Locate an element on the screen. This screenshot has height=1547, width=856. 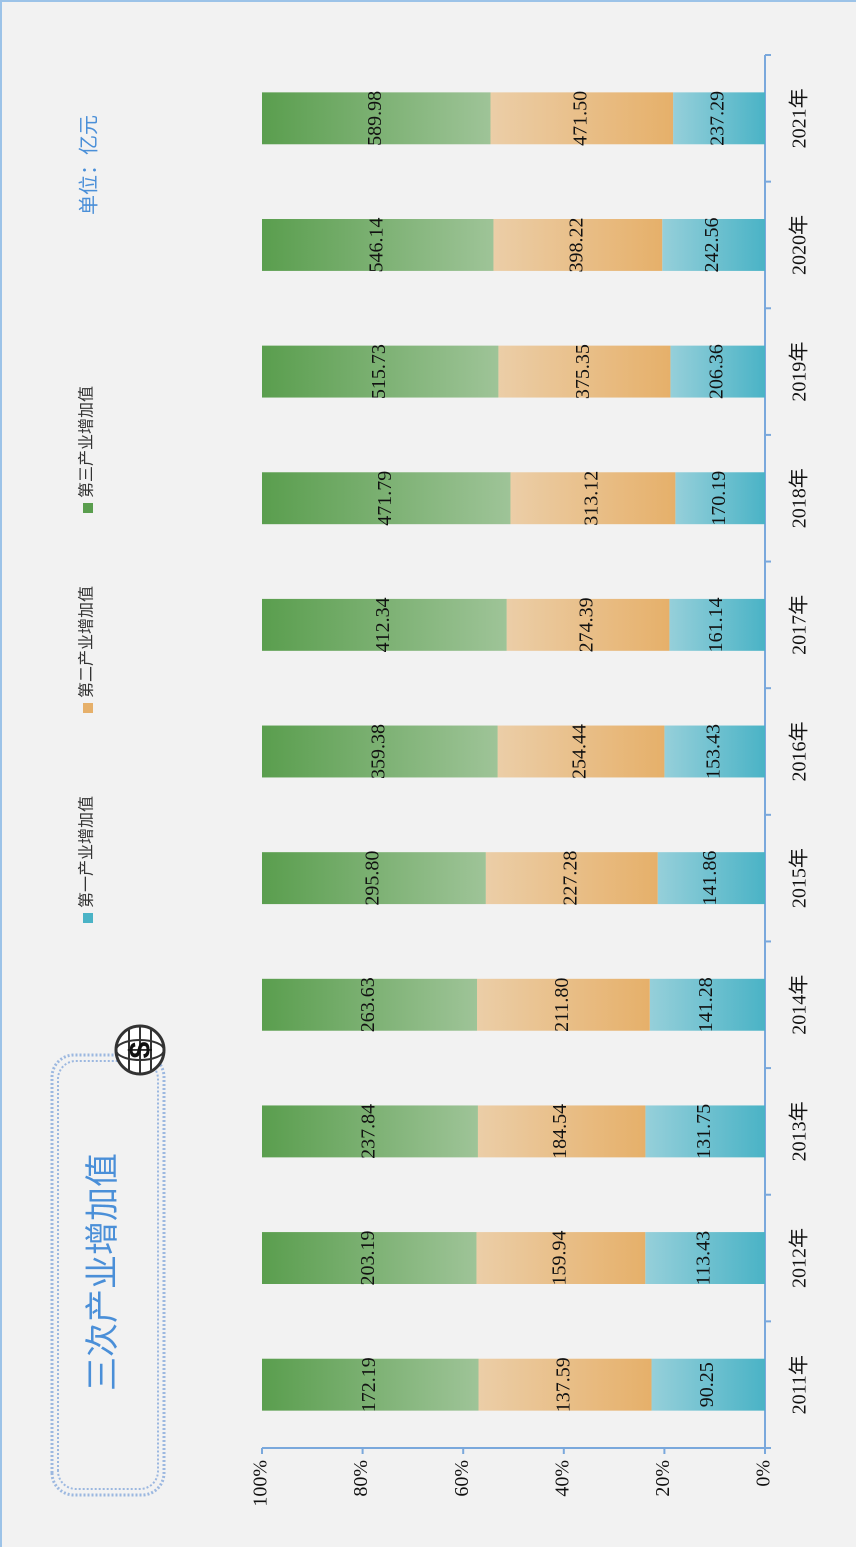
legend-label: 第一产业增加值 is located at coordinates (87, 852).